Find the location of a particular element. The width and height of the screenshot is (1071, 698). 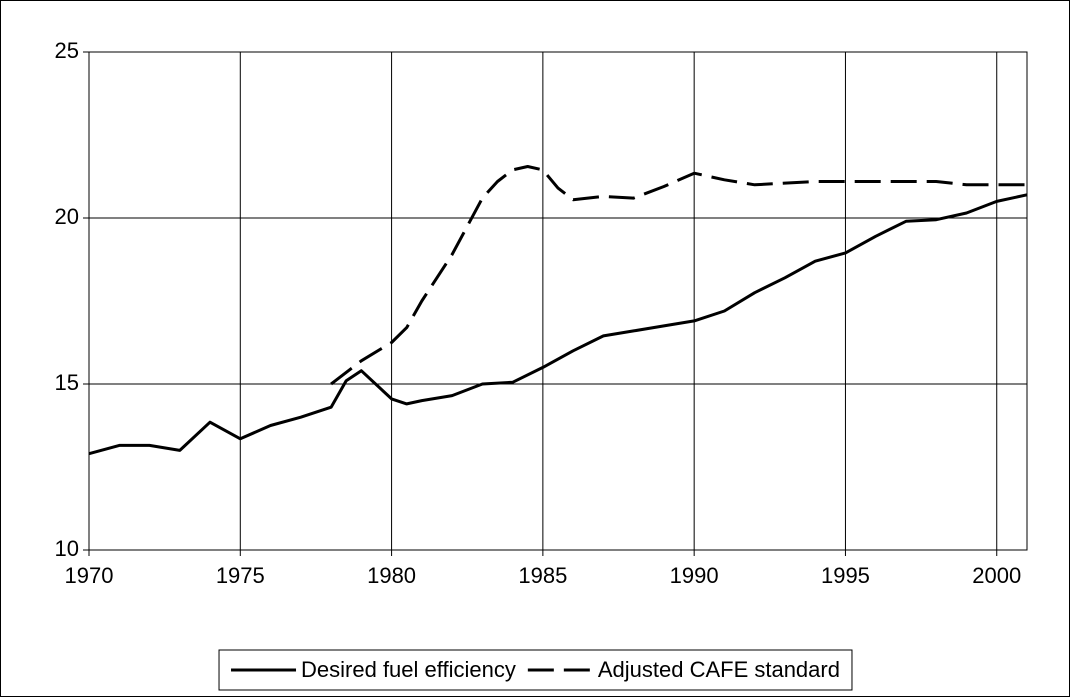

legend-label: Desired fuel efficiency is located at coordinates (408, 669).